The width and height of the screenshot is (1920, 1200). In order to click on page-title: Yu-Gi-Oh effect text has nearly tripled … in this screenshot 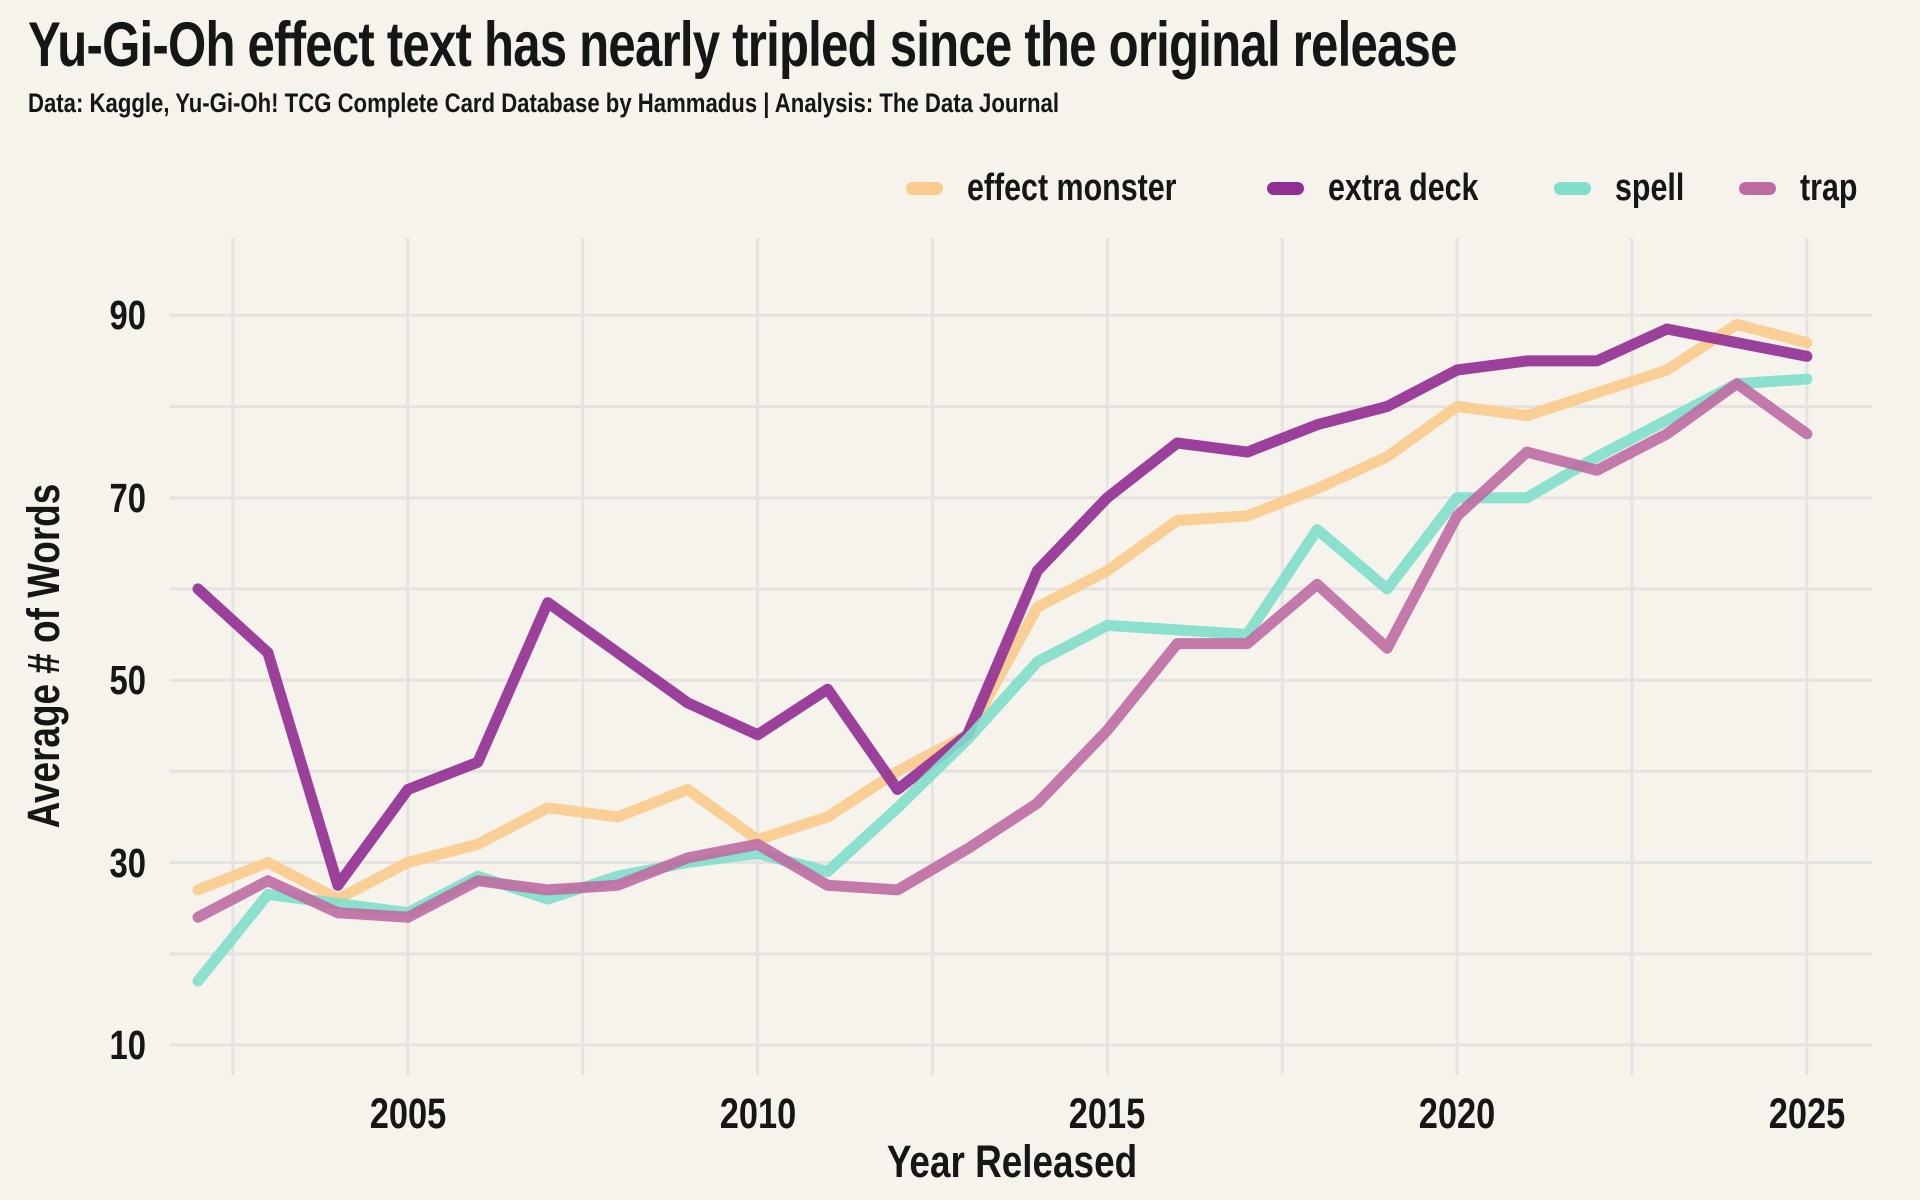, I will do `click(742, 45)`.